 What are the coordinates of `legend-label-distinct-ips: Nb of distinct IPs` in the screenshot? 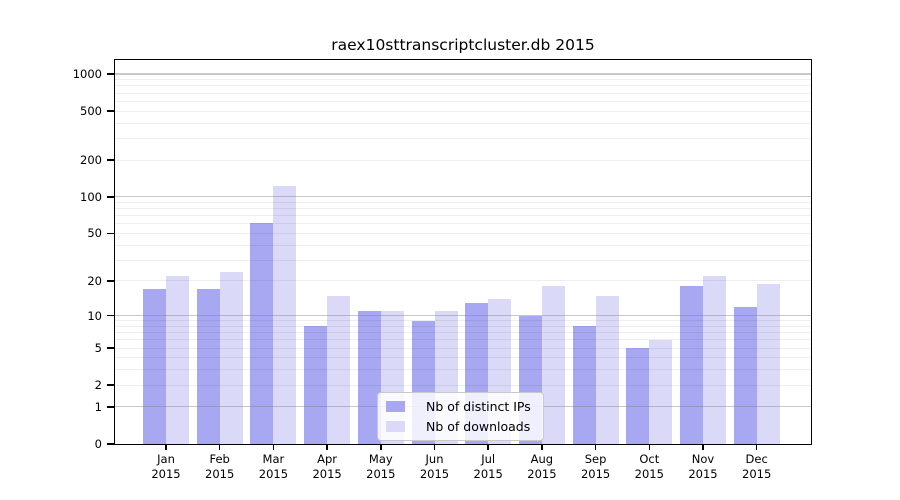 It's located at (478, 406).